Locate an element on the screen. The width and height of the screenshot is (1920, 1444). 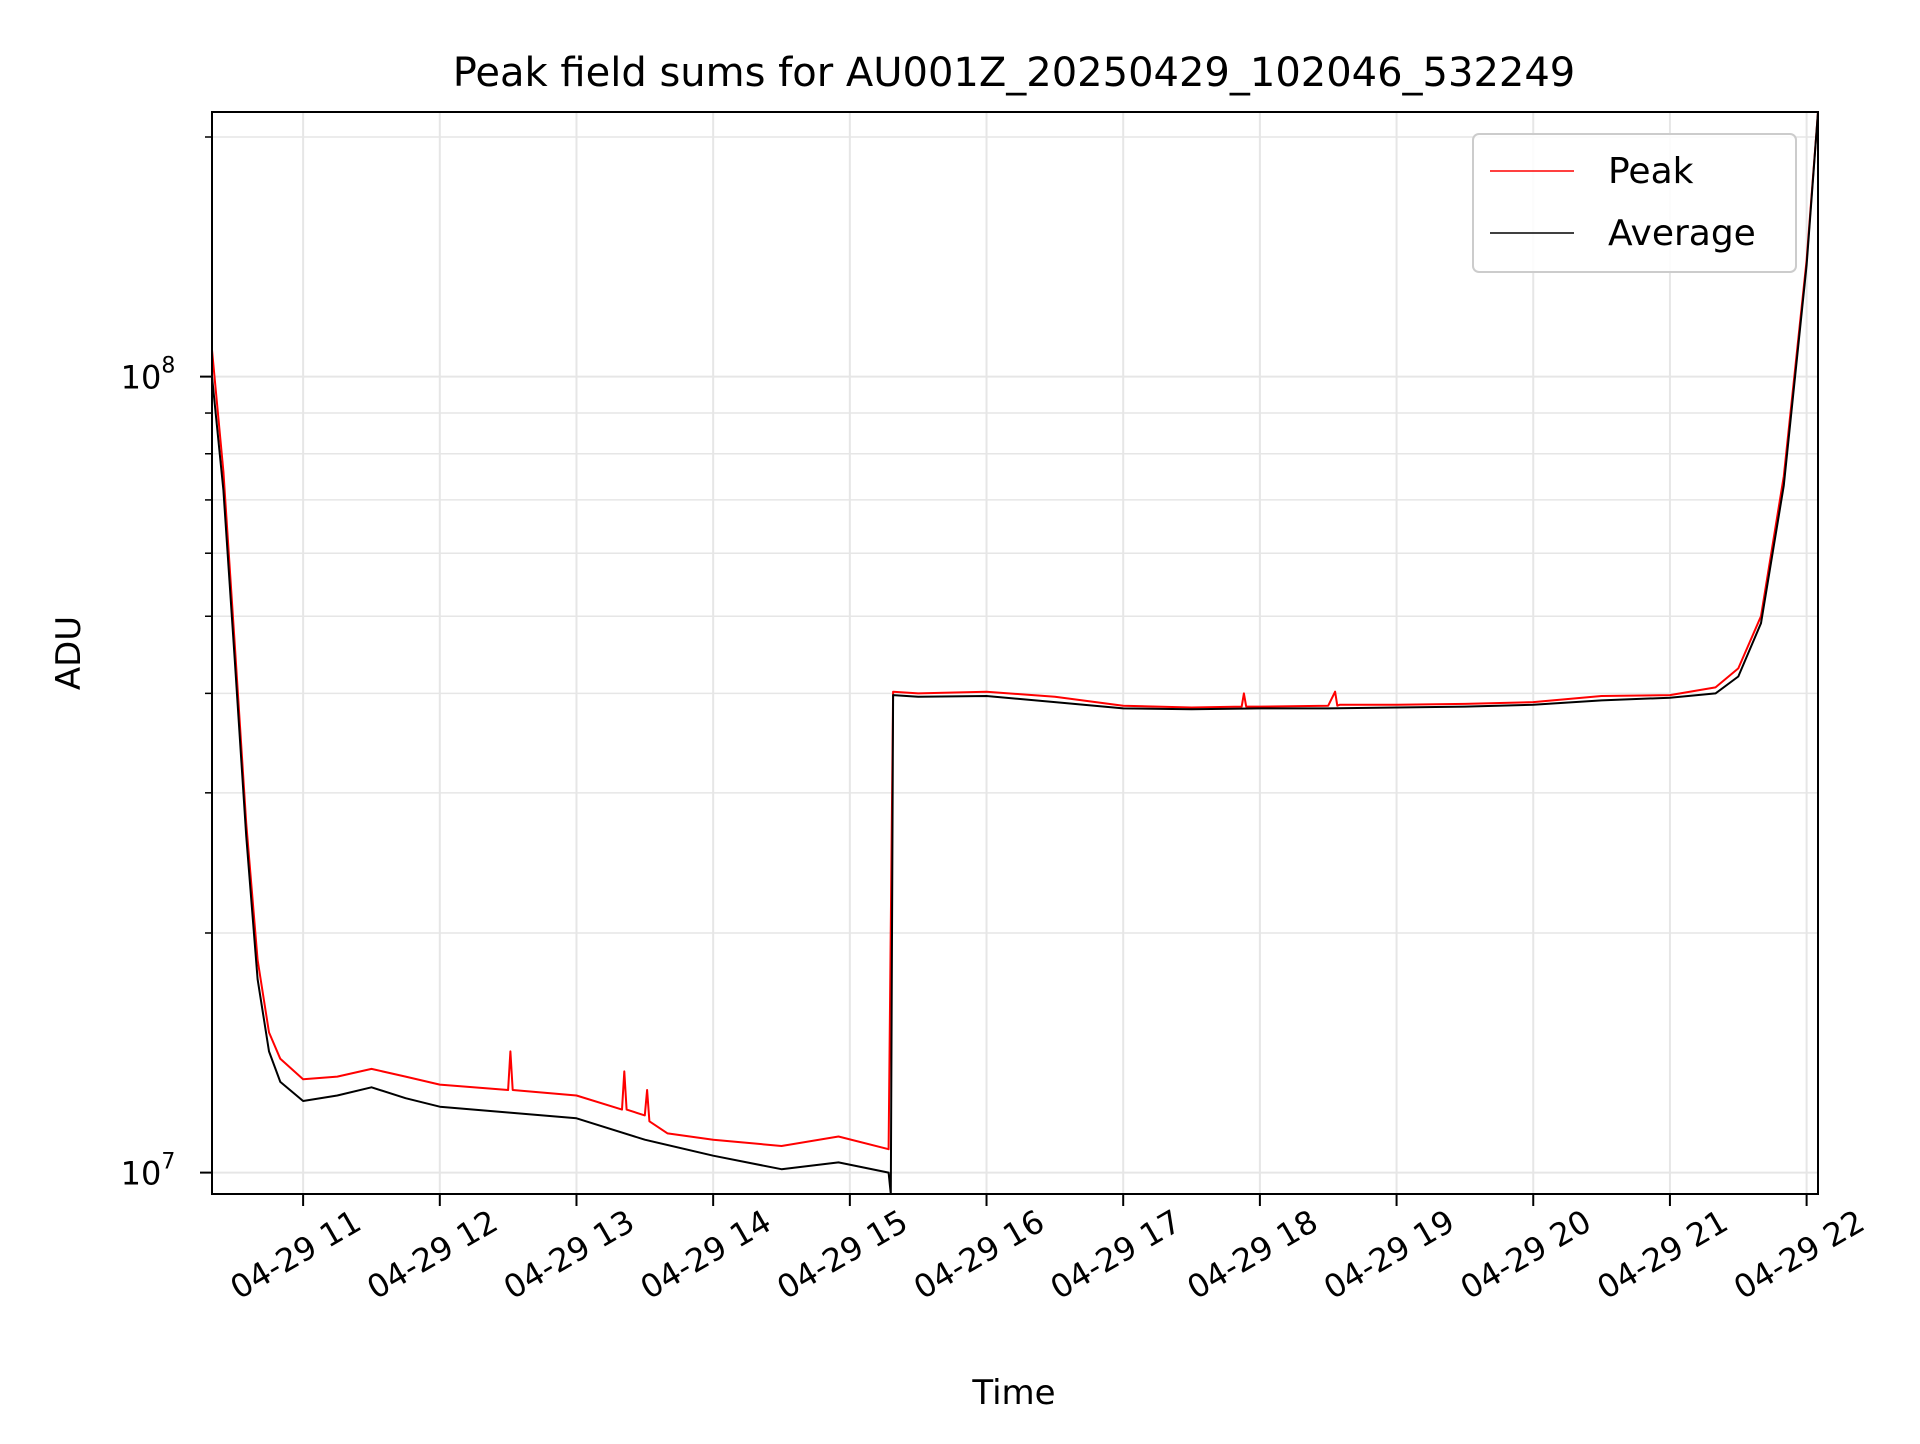
legend: Peak Average is located at coordinates (1634, 203).